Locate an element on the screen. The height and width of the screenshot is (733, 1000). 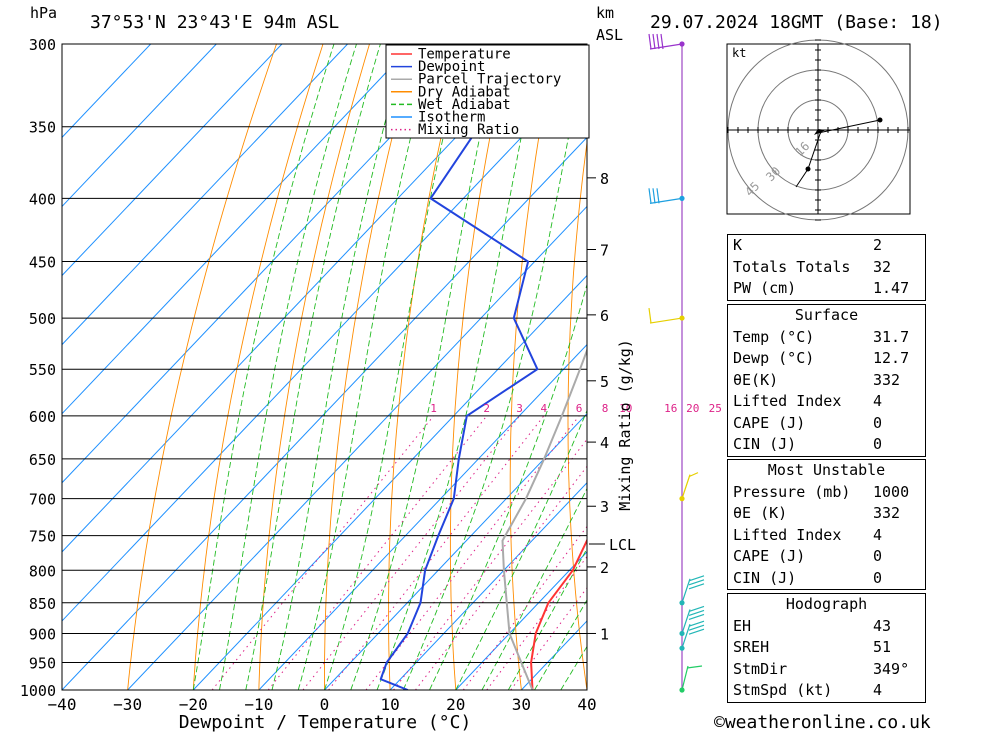
index-label: Totals Totals is located at coordinates (792, 266).